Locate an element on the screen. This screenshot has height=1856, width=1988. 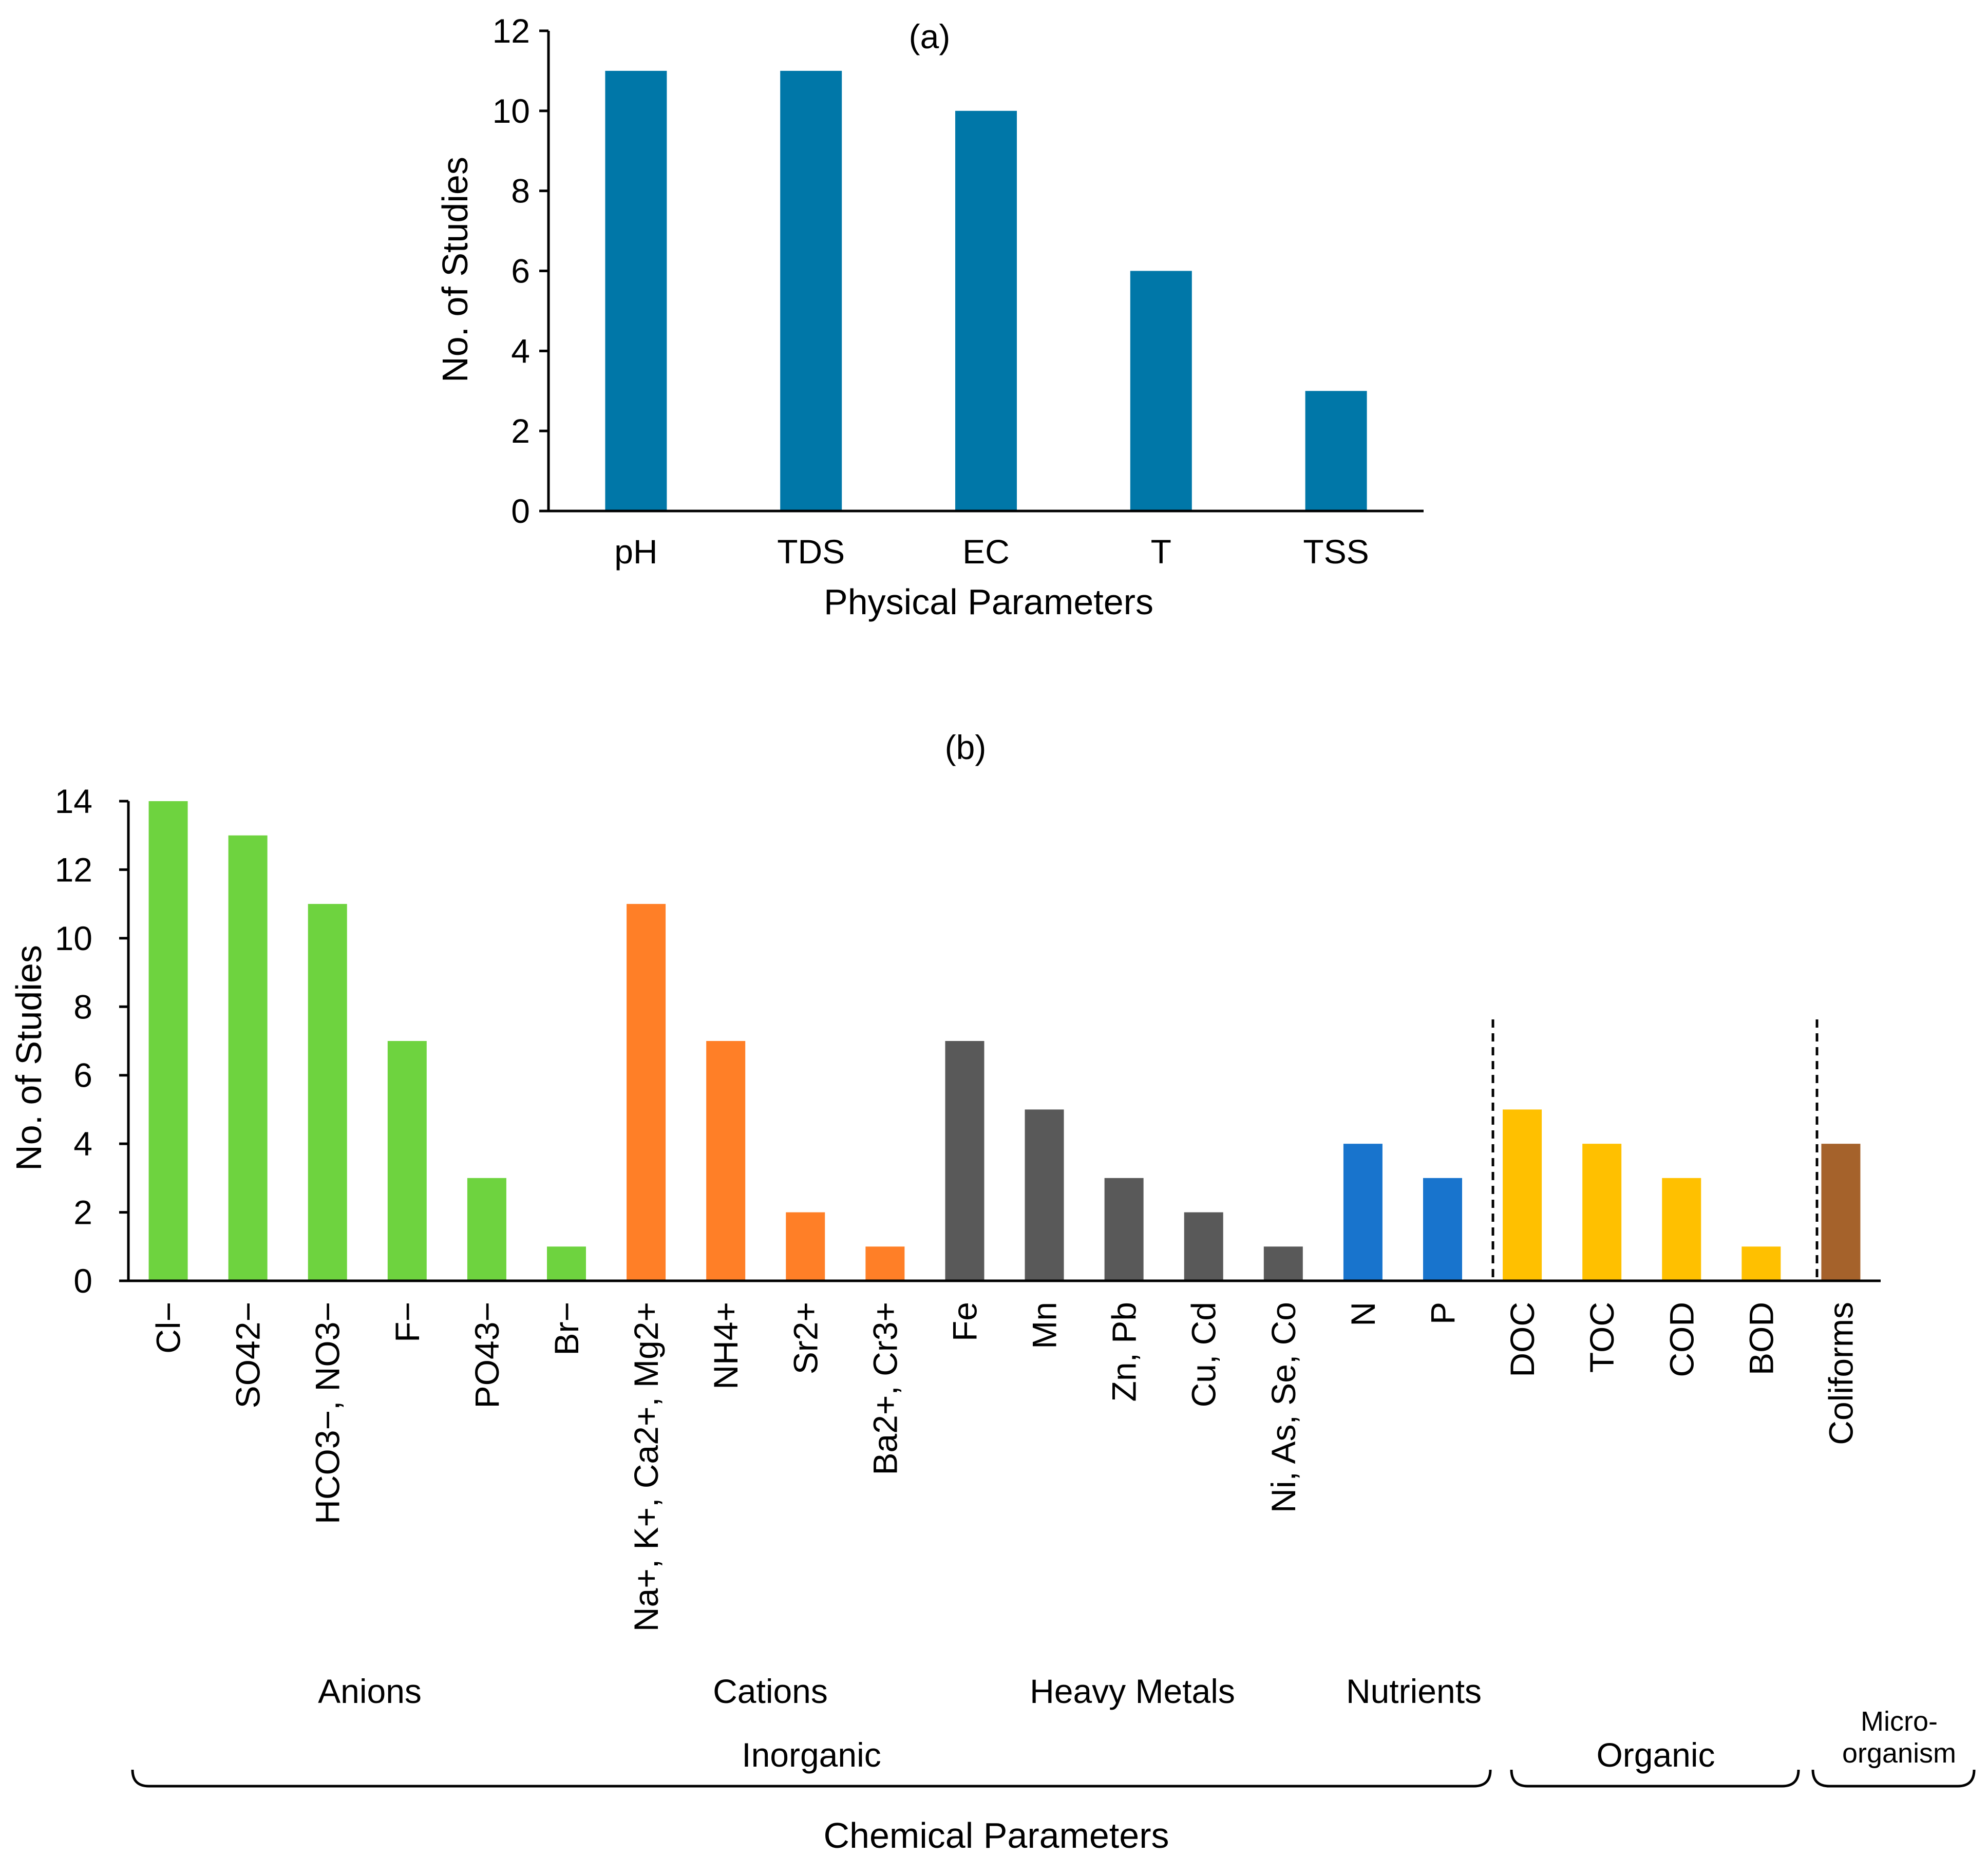
panel-b-x-tick-label: Na+, K+, Ca2+, Mg2+ is located at coordinates (646, 1467).